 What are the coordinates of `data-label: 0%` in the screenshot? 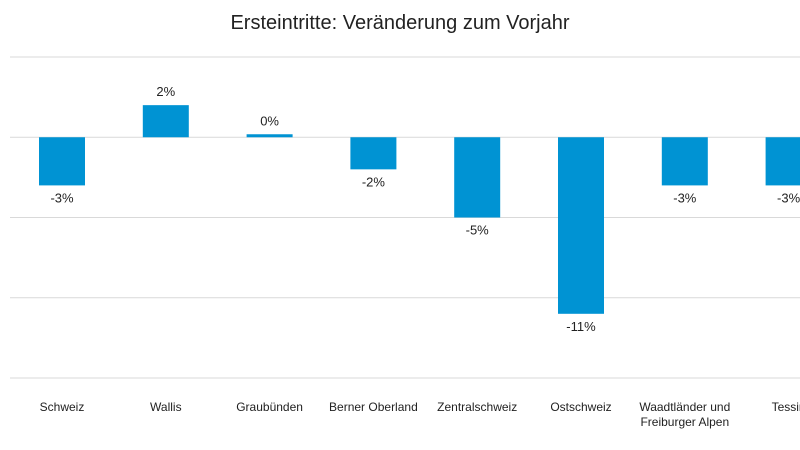 It's located at (269, 120).